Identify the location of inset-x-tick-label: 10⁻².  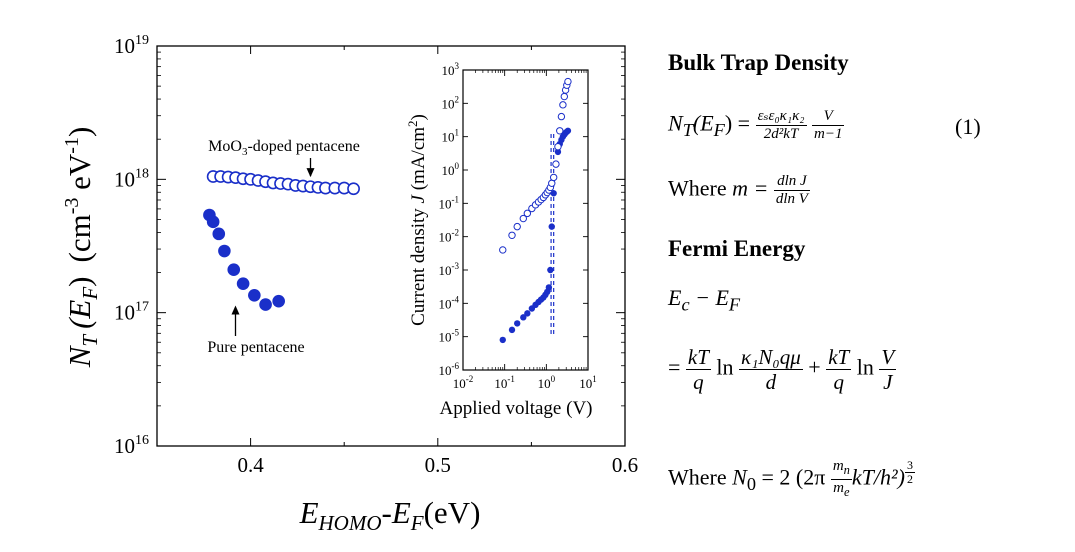
(463, 382).